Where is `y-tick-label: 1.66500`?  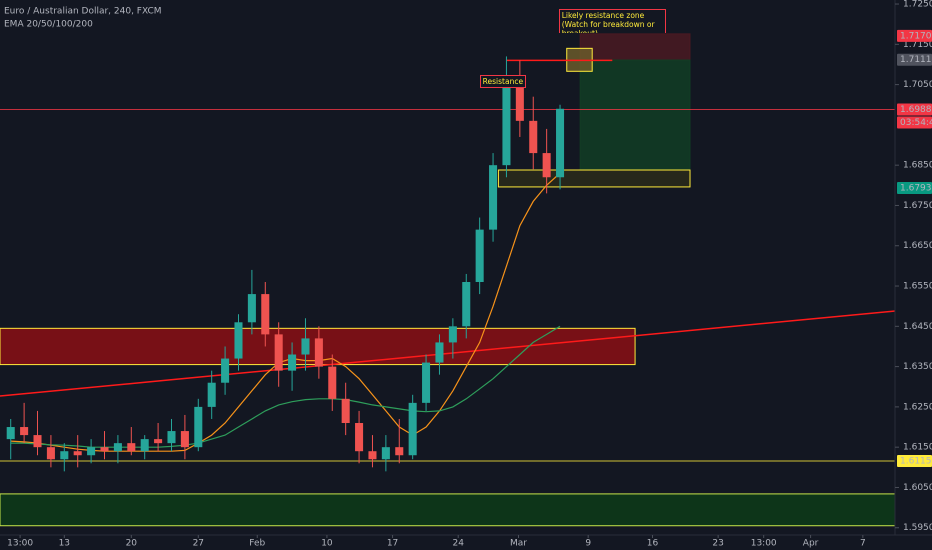 y-tick-label: 1.66500 is located at coordinates (917, 246).